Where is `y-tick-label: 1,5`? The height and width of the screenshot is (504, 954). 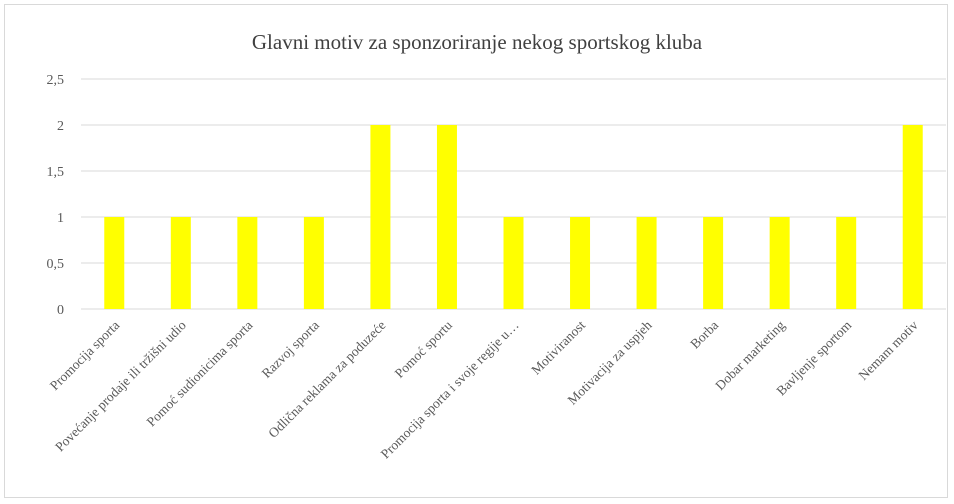
y-tick-label: 1,5 is located at coordinates (56, 172).